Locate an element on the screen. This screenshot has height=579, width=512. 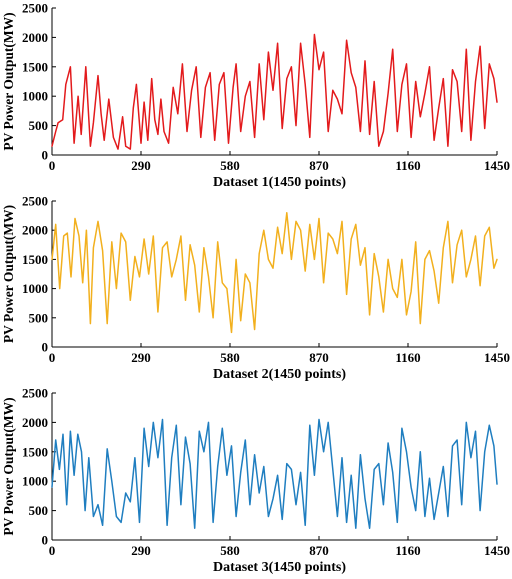
x-axis-label: Dataset 2(1450 points) is located at coordinates (279, 374).